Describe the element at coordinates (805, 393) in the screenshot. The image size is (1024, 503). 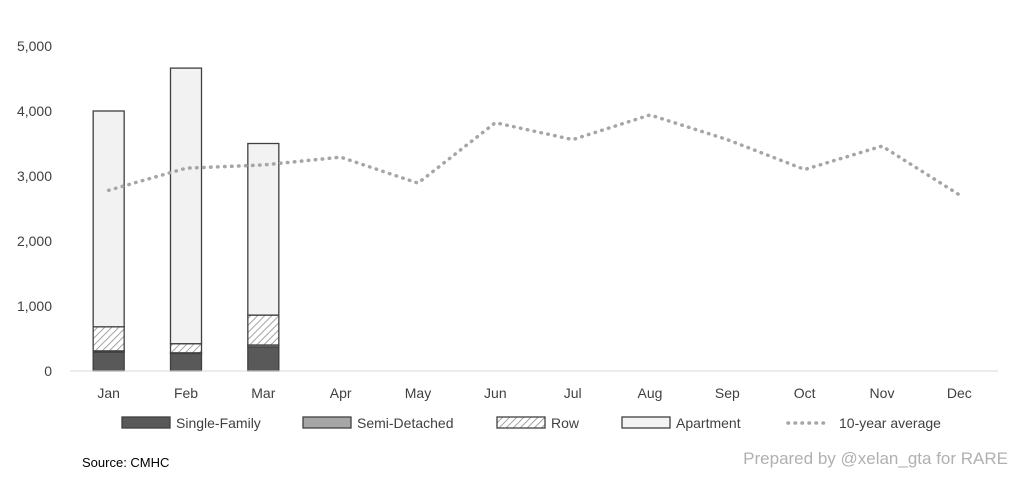
I see `x-tick-label: Oct` at that location.